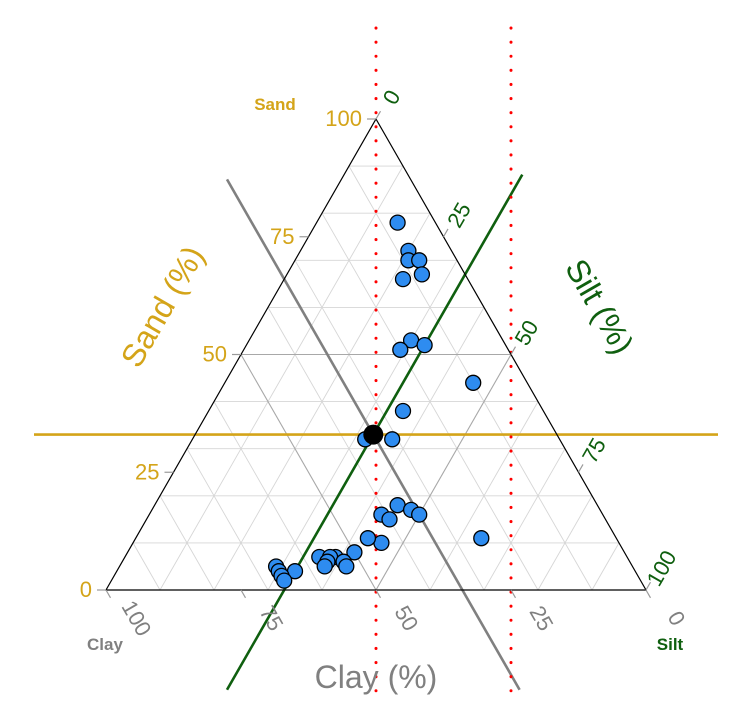 Image resolution: width=752 pixels, height=707 pixels. What do you see at coordinates (670, 644) in the screenshot?
I see `silt-corner-label: Silt` at bounding box center [670, 644].